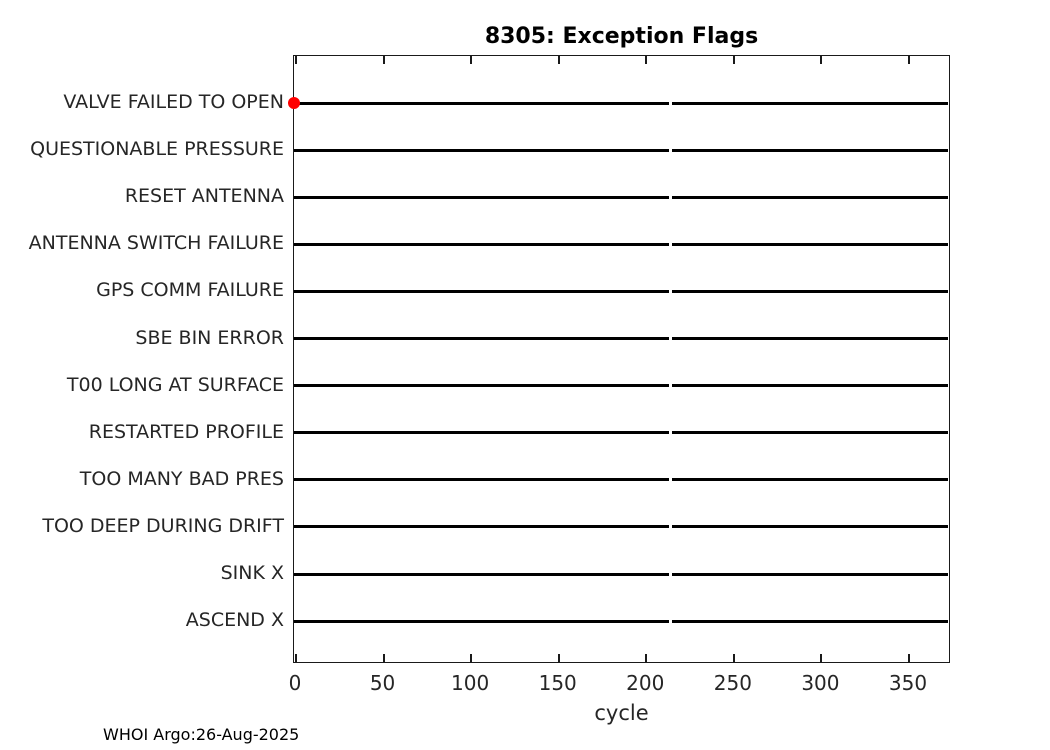 The image size is (1050, 750). Describe the element at coordinates (252, 573) in the screenshot. I see `y-category-label: SINK X` at that location.